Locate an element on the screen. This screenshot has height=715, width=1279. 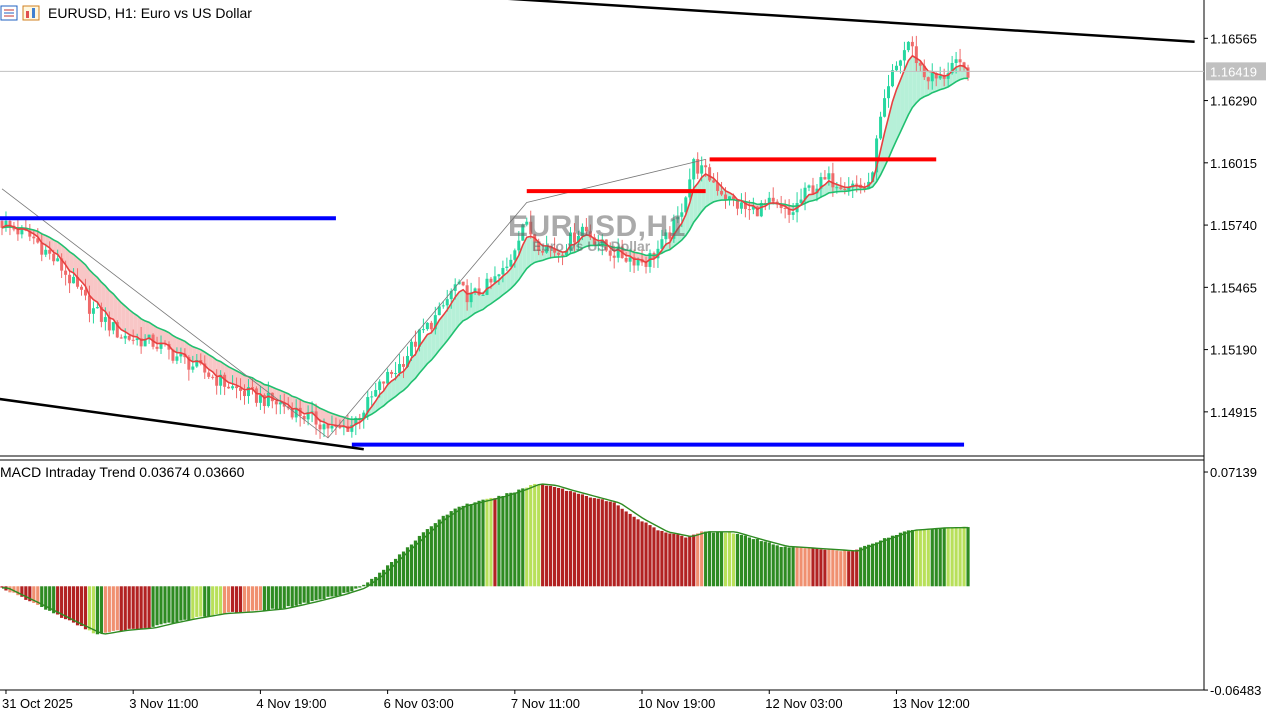
indicator-value-1: 0.03674 is located at coordinates (164, 472).